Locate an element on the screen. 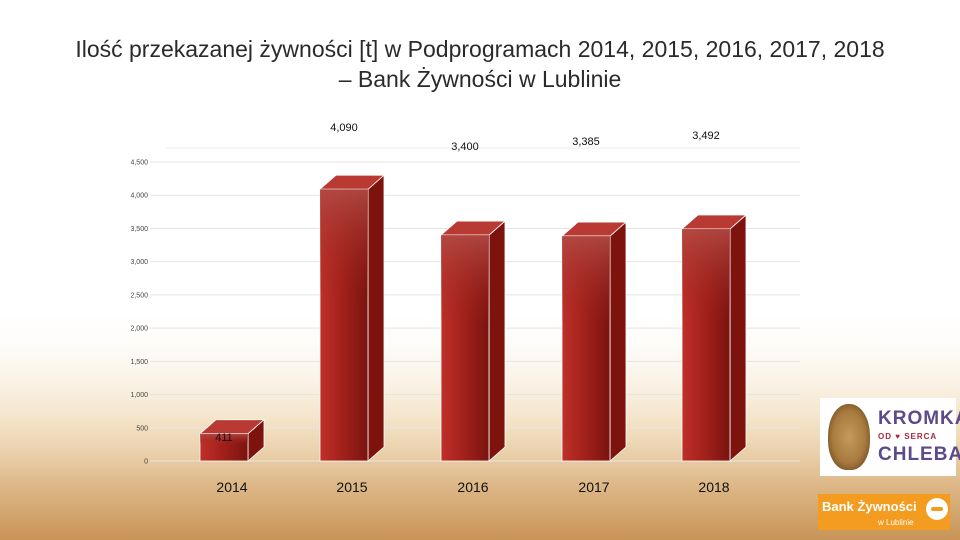 The height and width of the screenshot is (540, 960). bar-2015 is located at coordinates (352, 318).